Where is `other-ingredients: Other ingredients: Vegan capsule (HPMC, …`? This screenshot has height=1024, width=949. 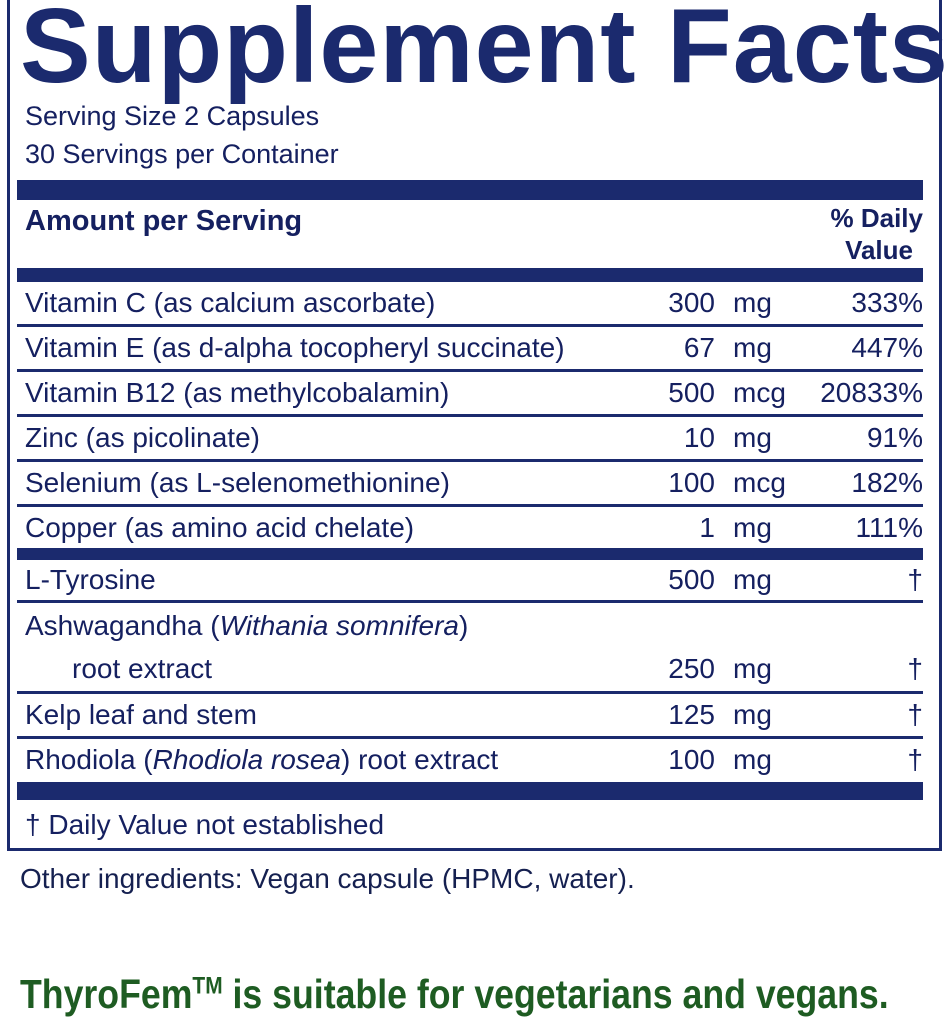
other-ingredients: Other ingredients: Vegan capsule (HPMC, … is located at coordinates (327, 878).